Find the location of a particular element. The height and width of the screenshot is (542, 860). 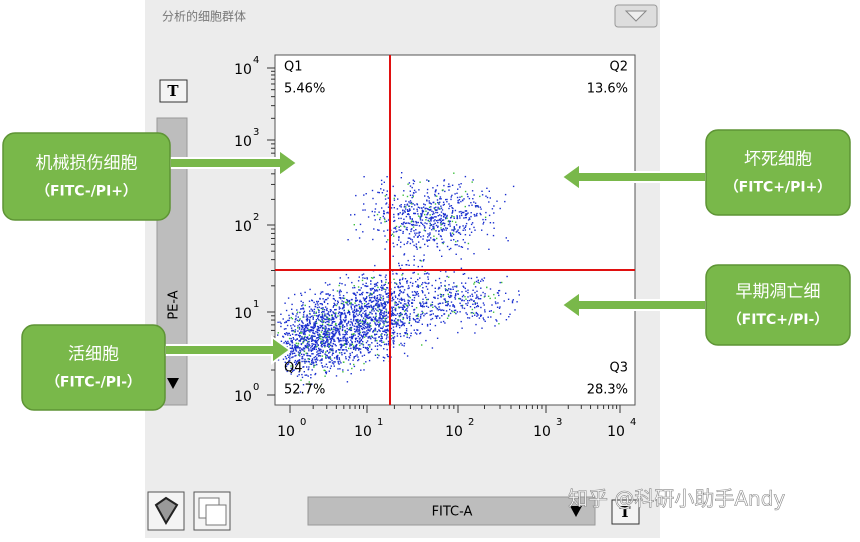

y-tick-exp: 2 is located at coordinates (256, 217).